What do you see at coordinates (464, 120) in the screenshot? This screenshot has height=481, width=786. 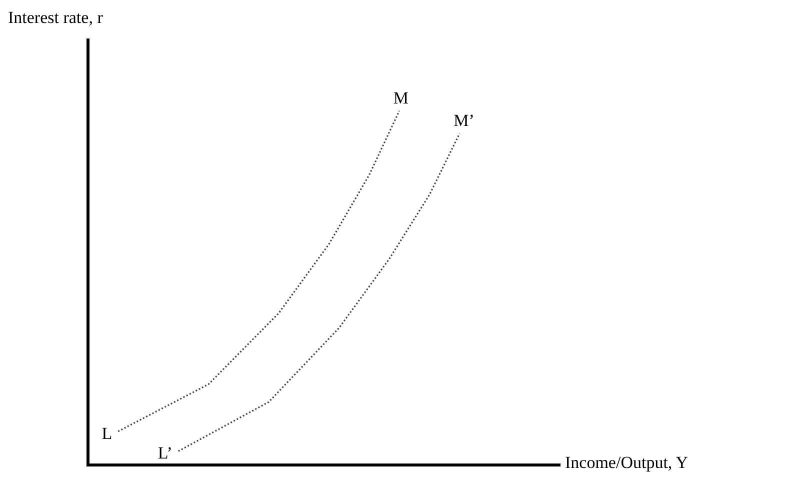 I see `annotation: M’` at bounding box center [464, 120].